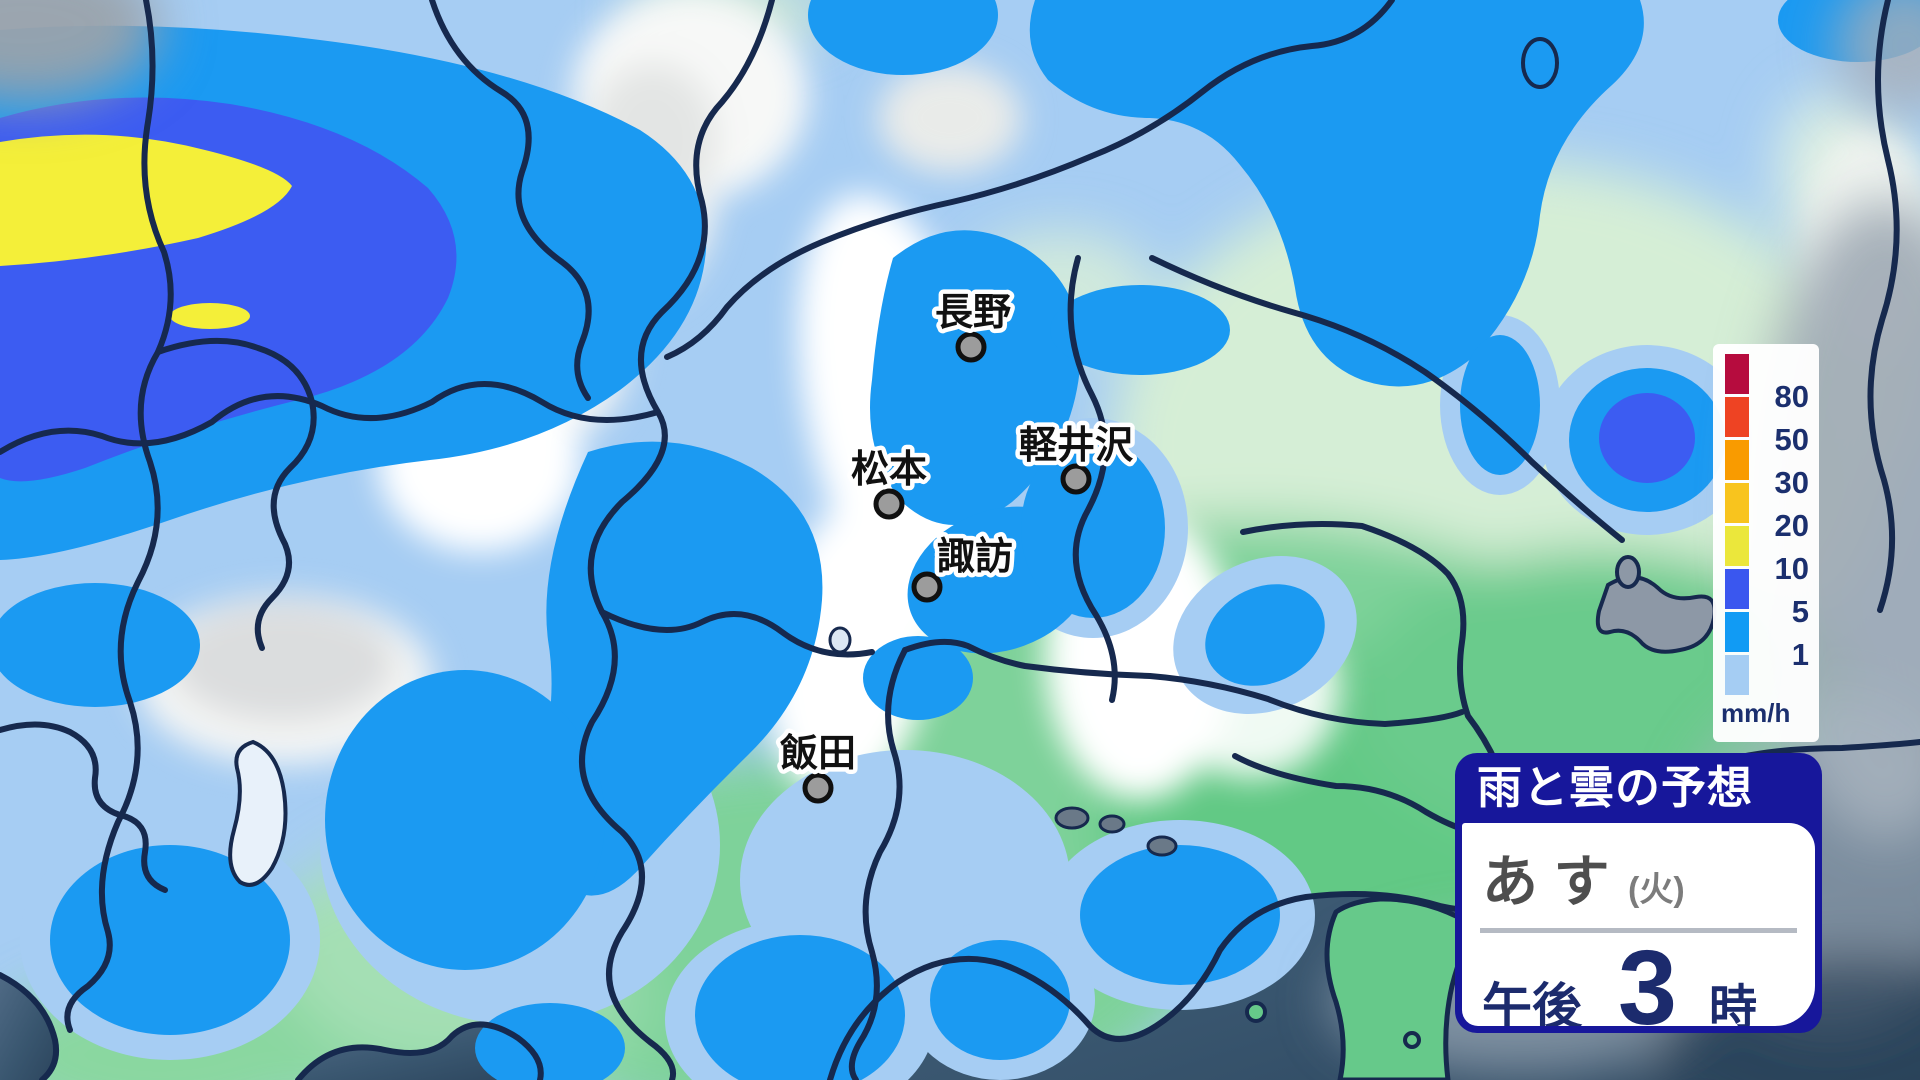  What do you see at coordinates (1076, 446) in the screenshot?
I see `city-label: 軽井沢` at bounding box center [1076, 446].